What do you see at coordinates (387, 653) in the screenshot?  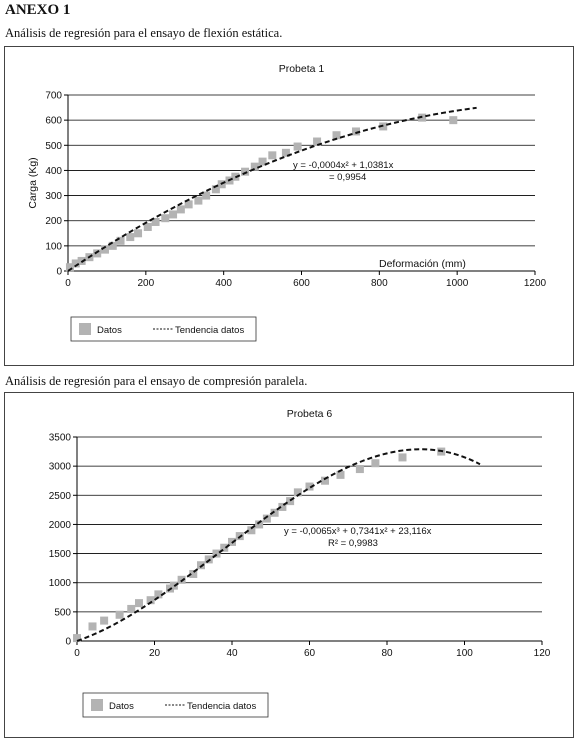 I see `x-tick-label: 80` at bounding box center [387, 653].